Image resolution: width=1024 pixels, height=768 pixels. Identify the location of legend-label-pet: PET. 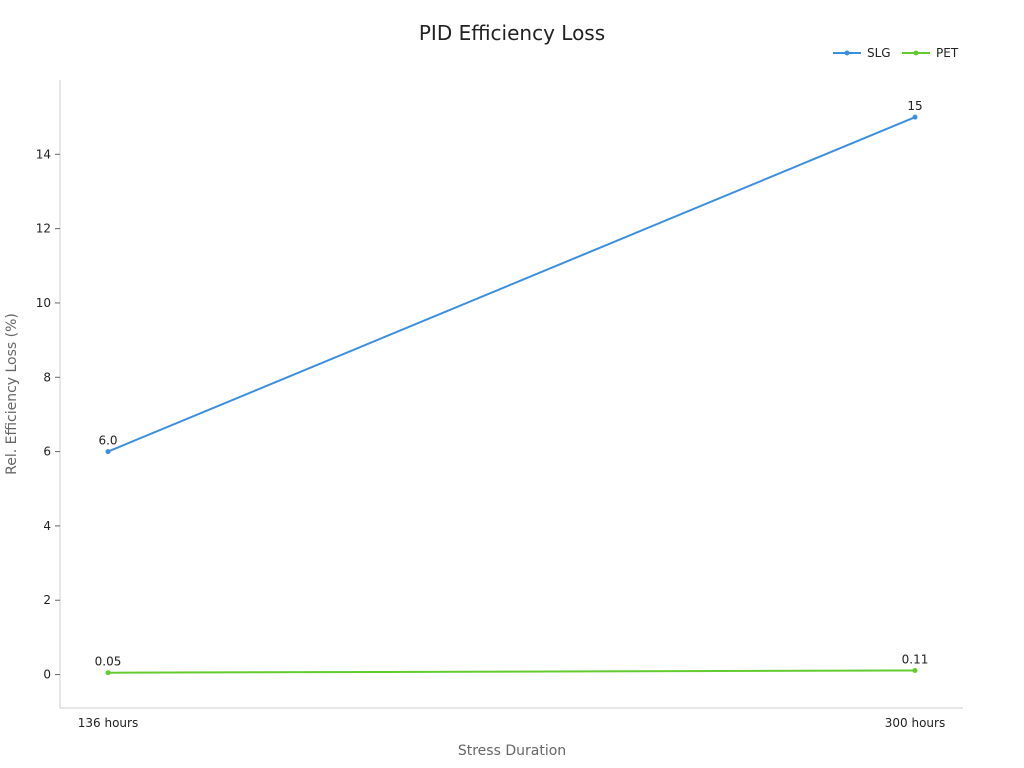
(947, 53).